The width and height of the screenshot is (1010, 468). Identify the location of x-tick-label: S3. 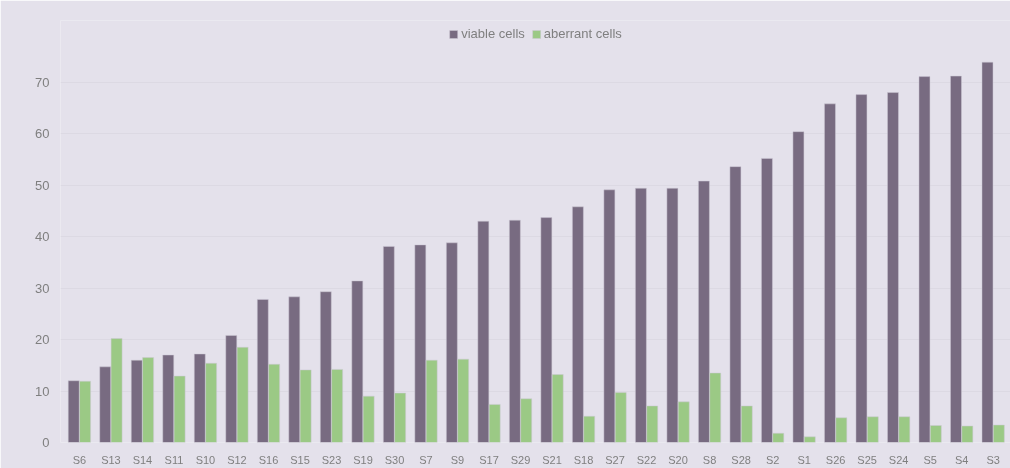
(993, 459).